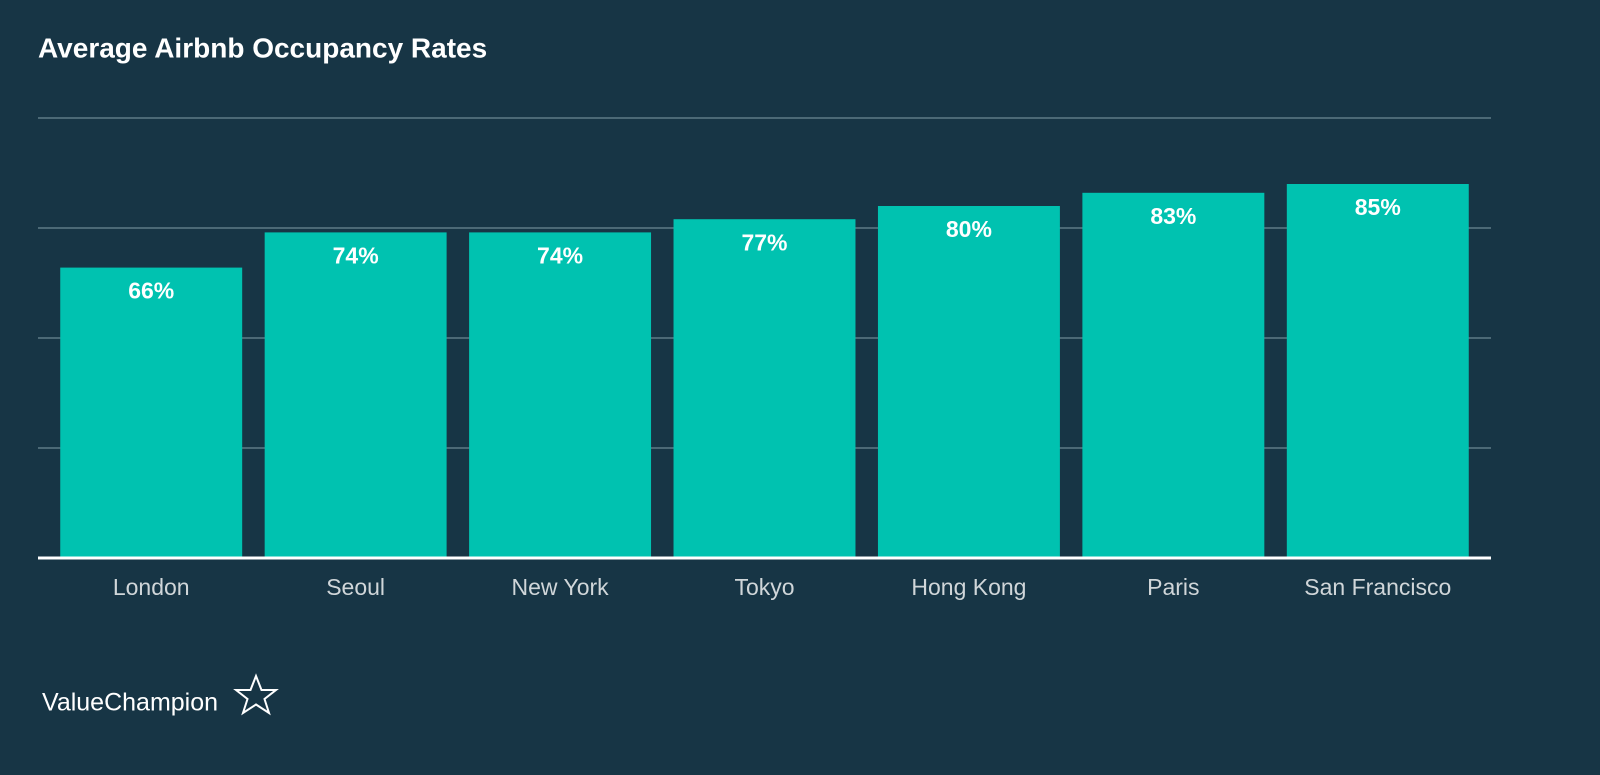 This screenshot has width=1600, height=775. What do you see at coordinates (151, 587) in the screenshot?
I see `x-tick-label: London` at bounding box center [151, 587].